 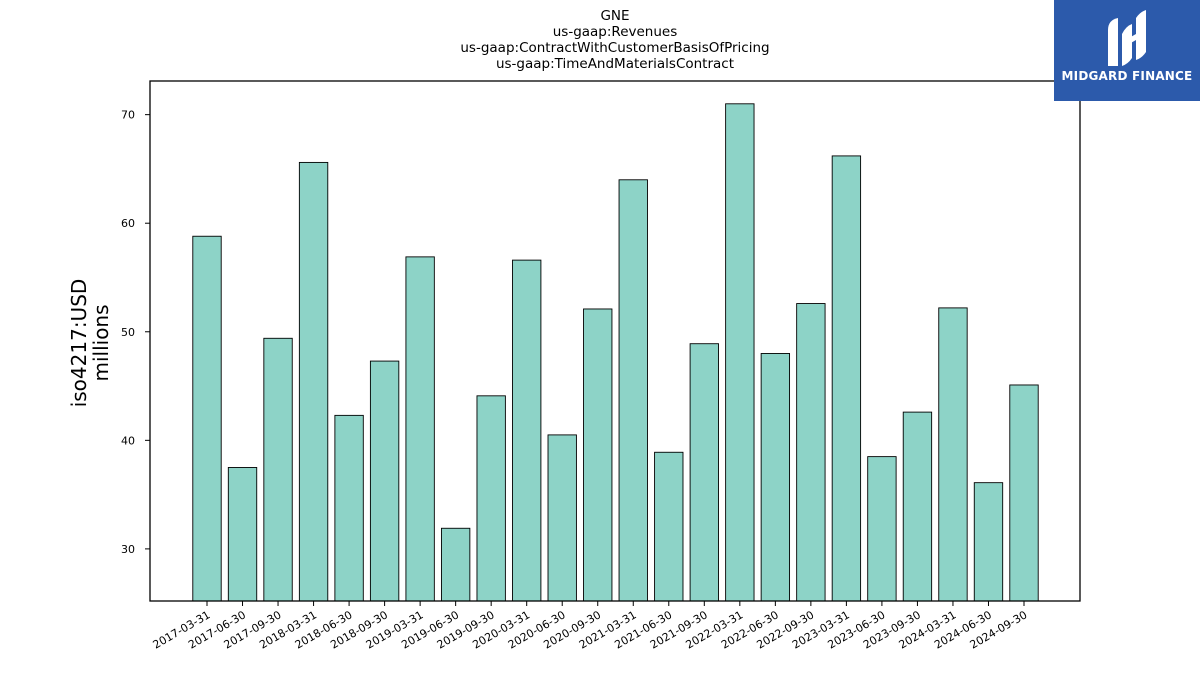 I want to click on y-axis-ticks: 30 40 50 60 70, so click(x=135, y=332).